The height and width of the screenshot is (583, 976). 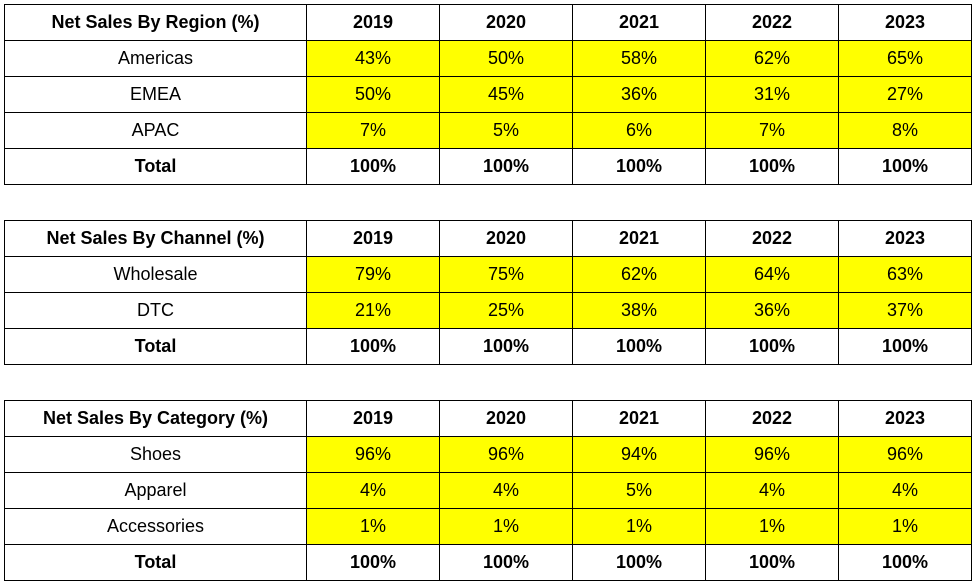 What do you see at coordinates (905, 58) in the screenshot?
I see `data-cell: 65%` at bounding box center [905, 58].